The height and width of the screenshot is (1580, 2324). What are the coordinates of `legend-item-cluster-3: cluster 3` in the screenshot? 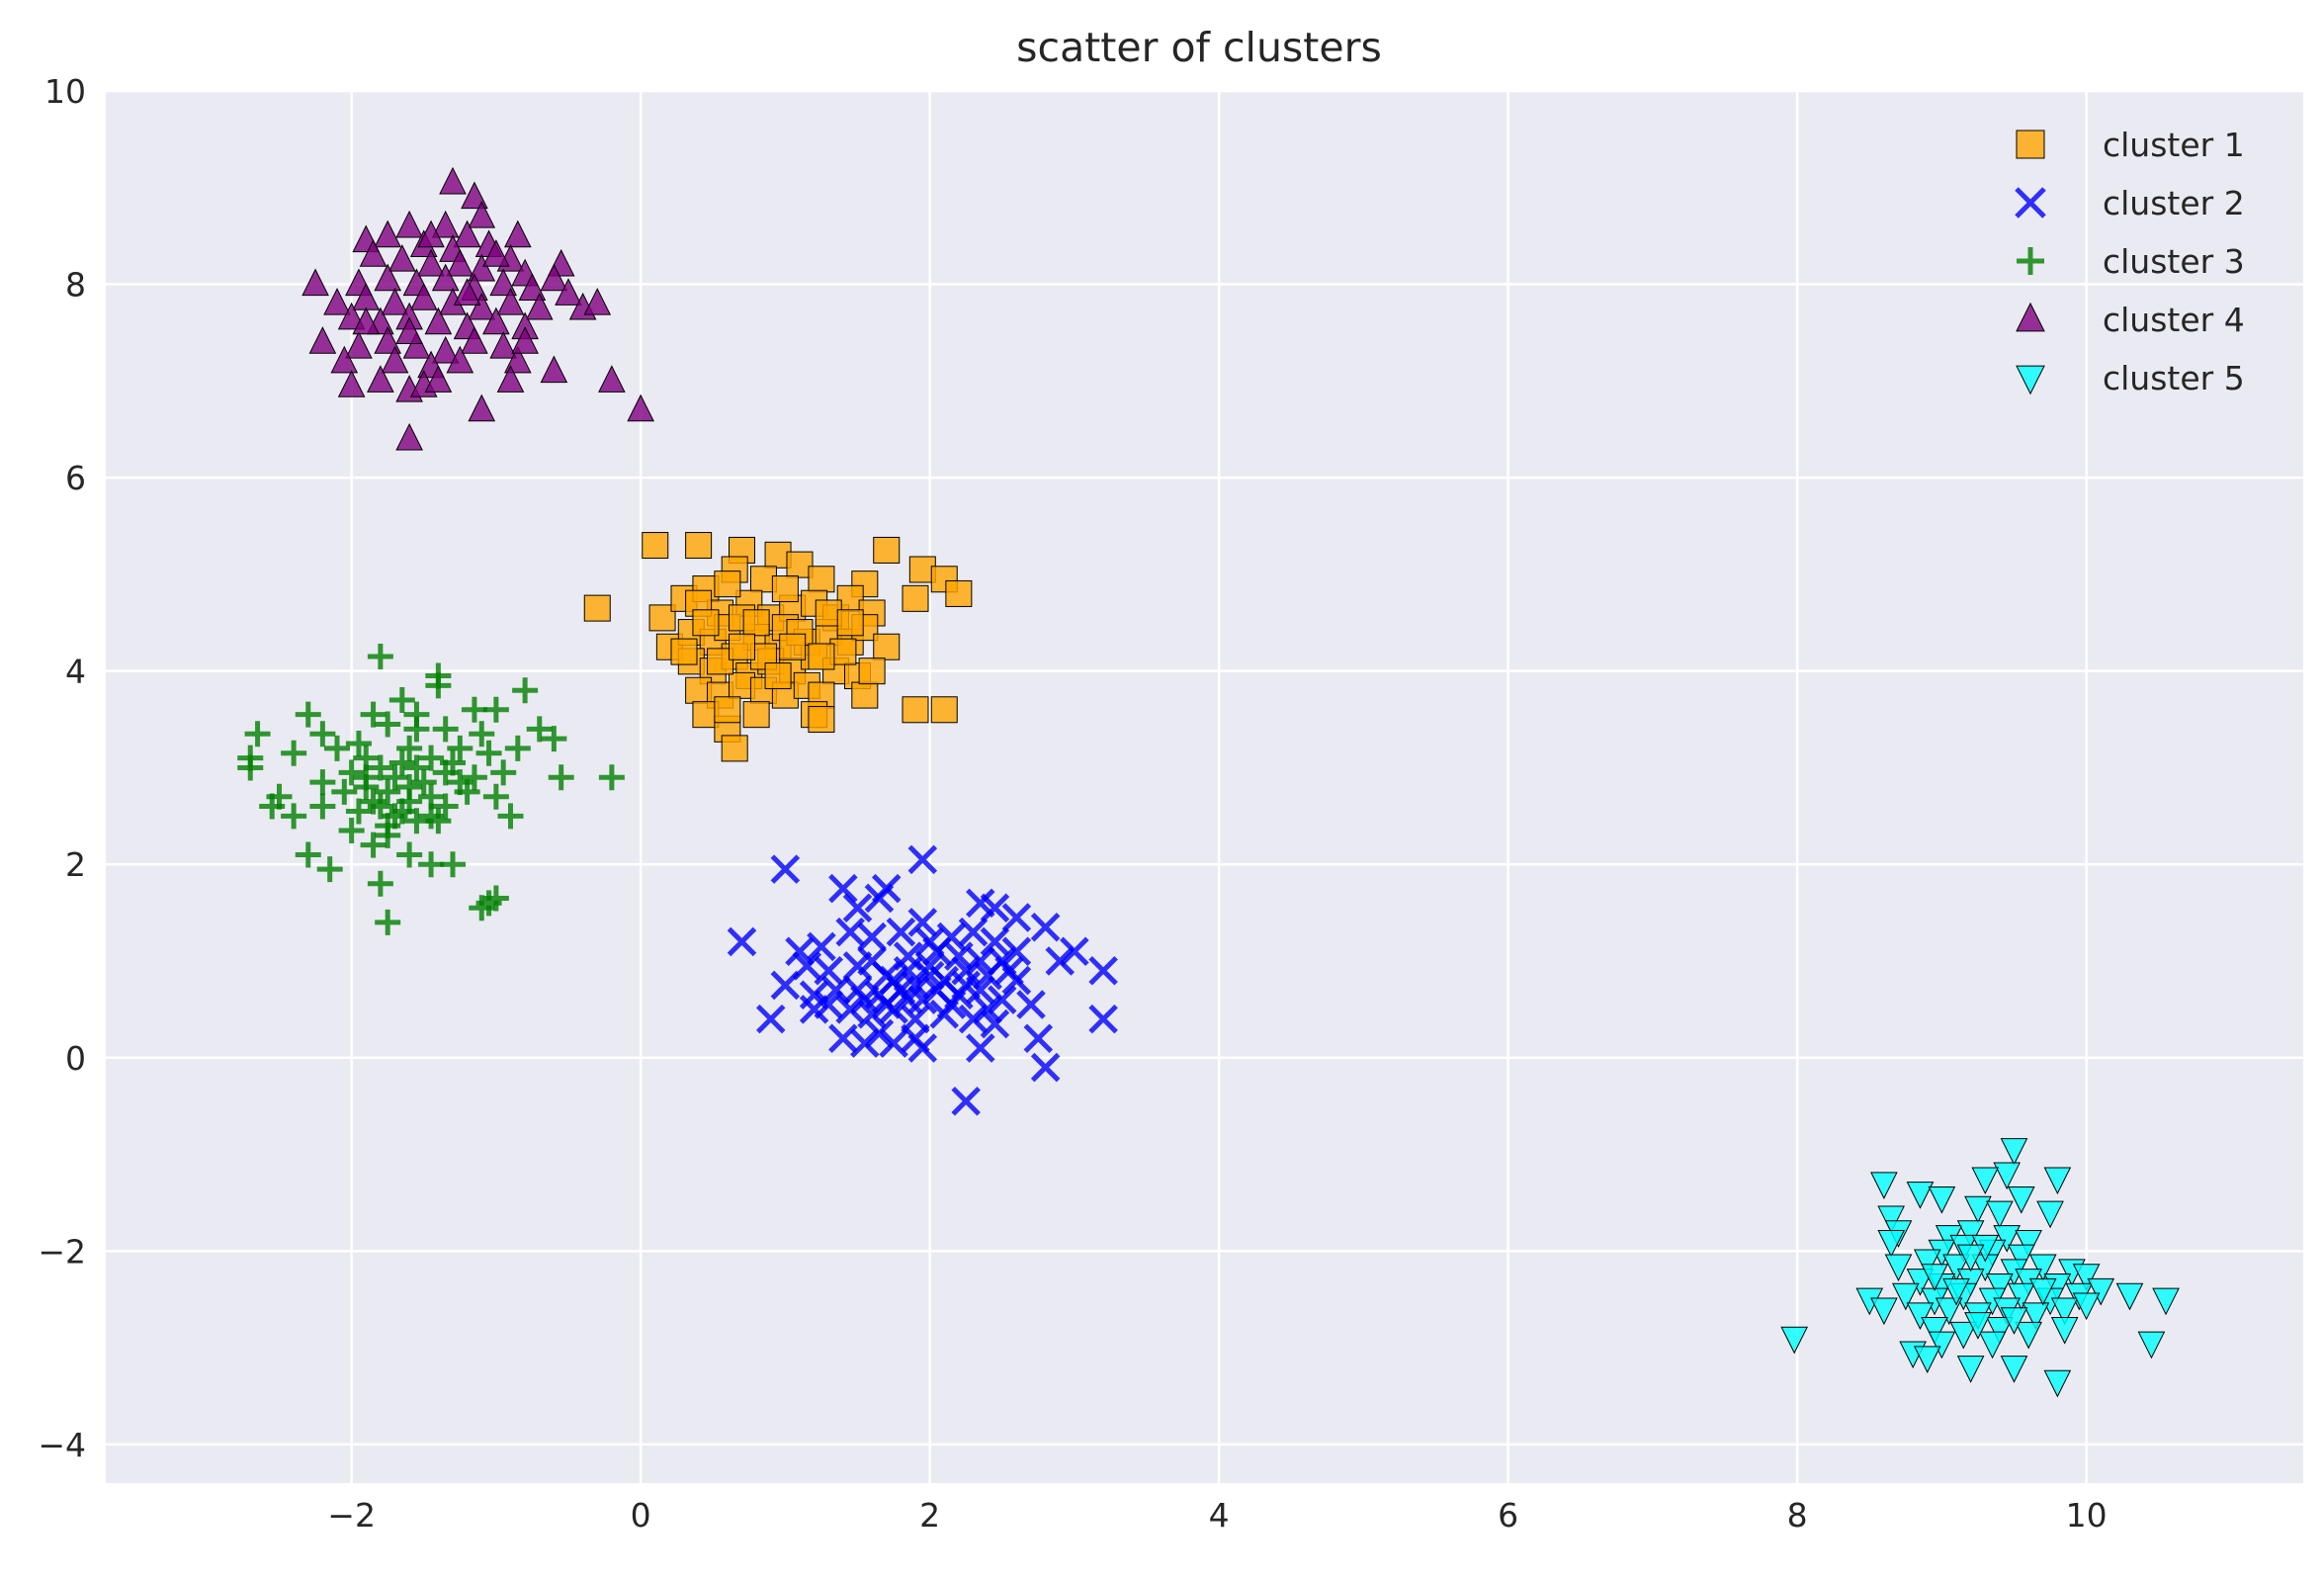 It's located at (2131, 261).